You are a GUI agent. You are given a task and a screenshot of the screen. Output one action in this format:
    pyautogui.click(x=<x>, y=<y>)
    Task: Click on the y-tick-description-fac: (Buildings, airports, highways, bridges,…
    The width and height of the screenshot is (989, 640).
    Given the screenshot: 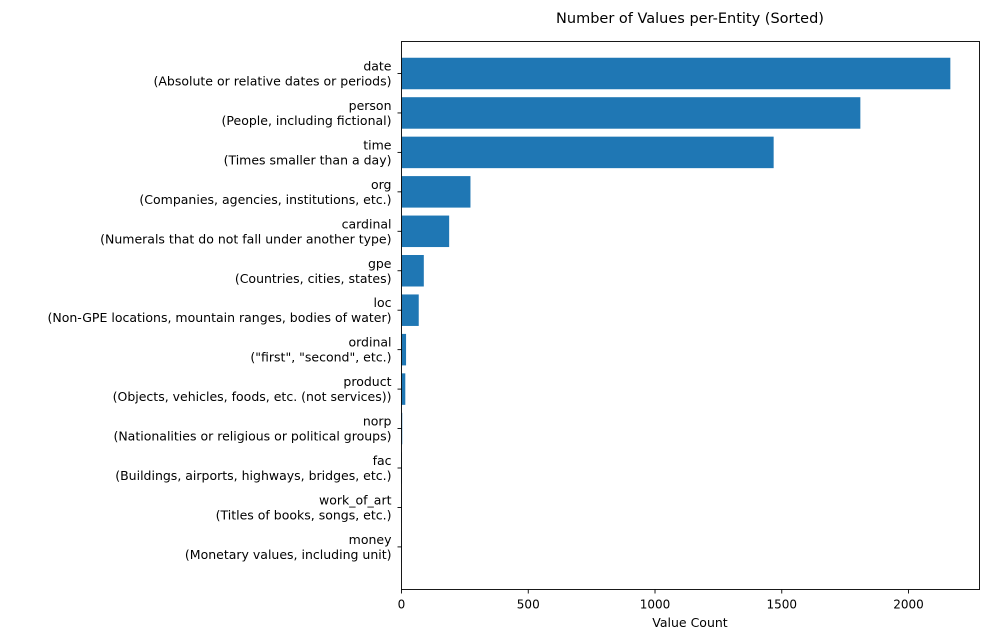 What is the action you would take?
    pyautogui.click(x=253, y=475)
    